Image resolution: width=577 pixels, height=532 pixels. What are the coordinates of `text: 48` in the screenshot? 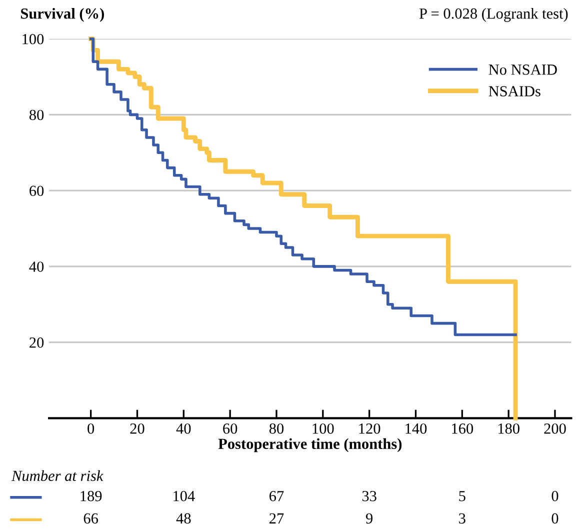 It's located at (183, 518).